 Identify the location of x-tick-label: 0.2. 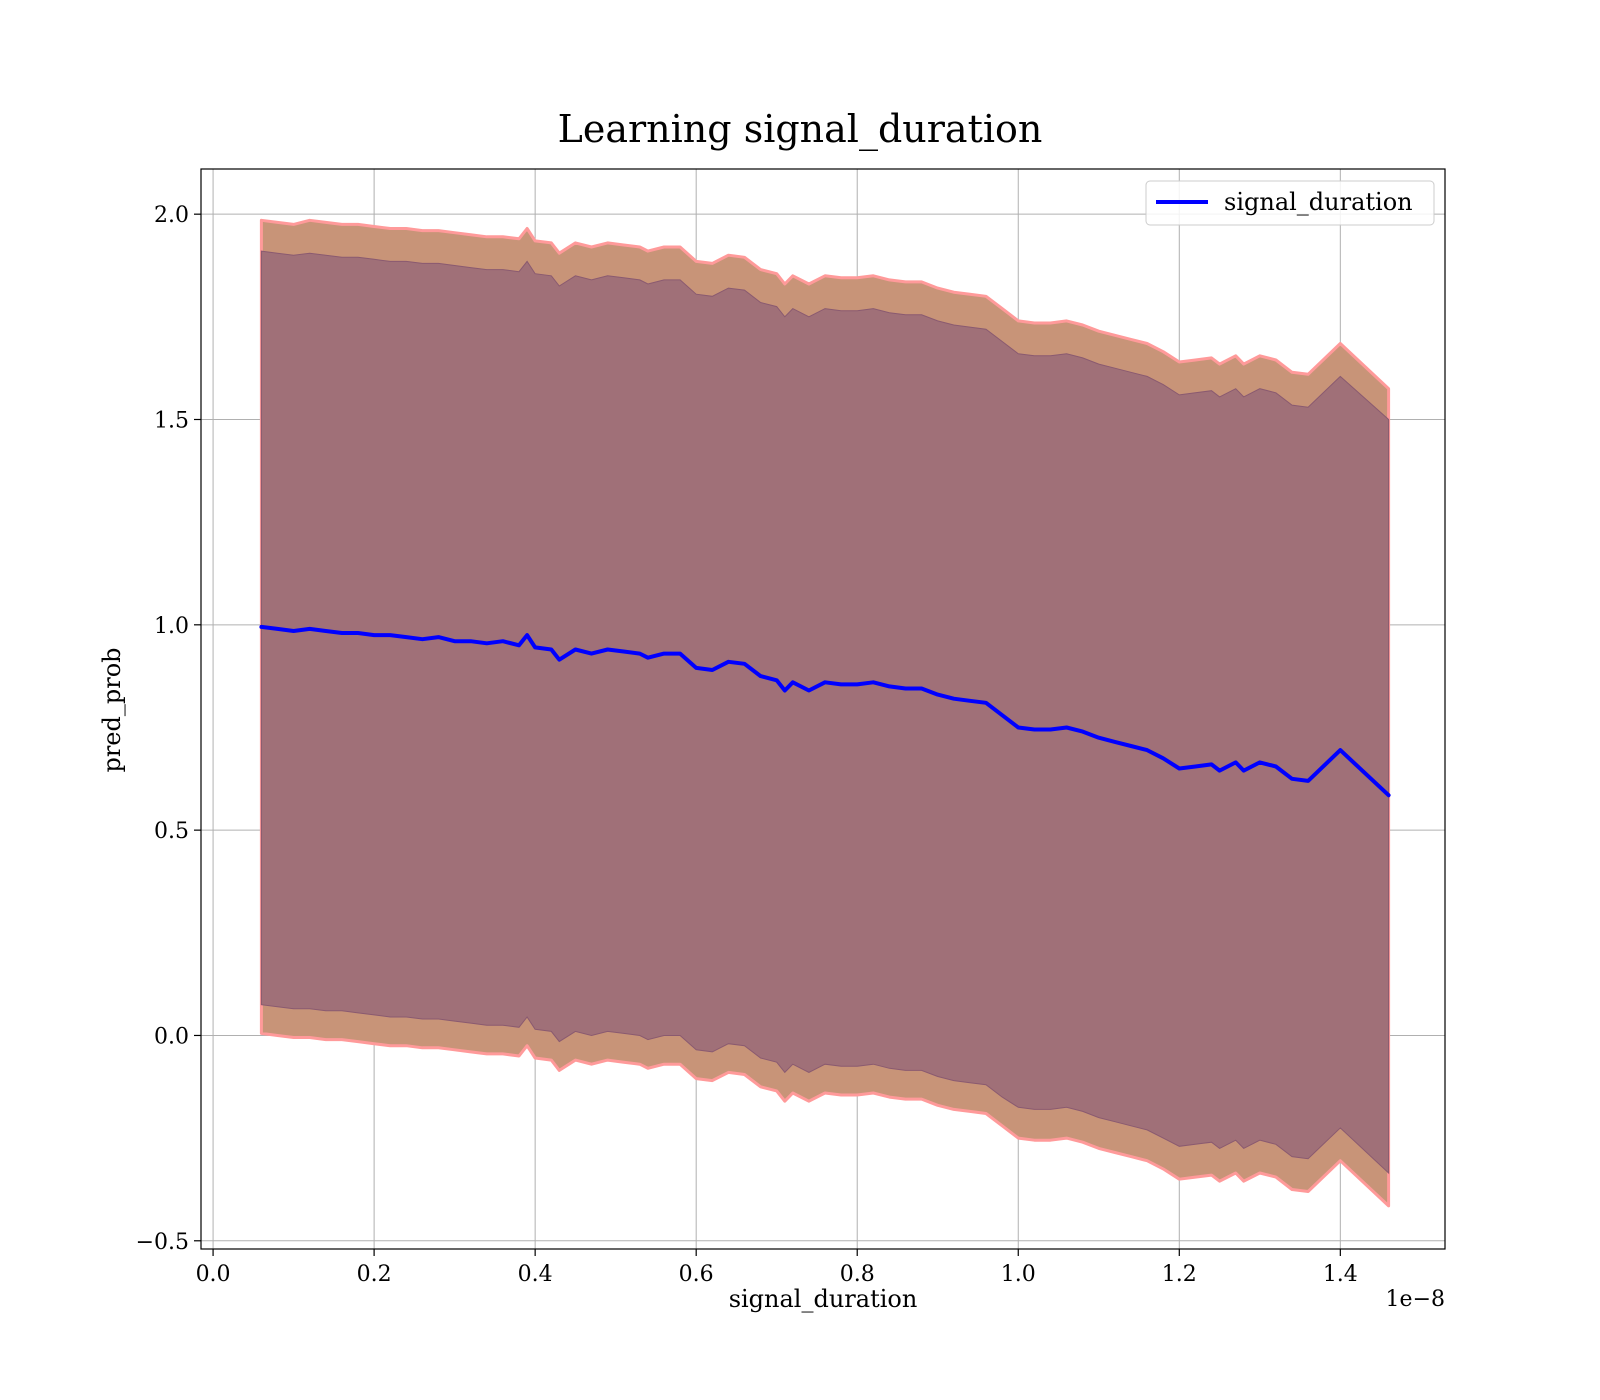
(374, 1274).